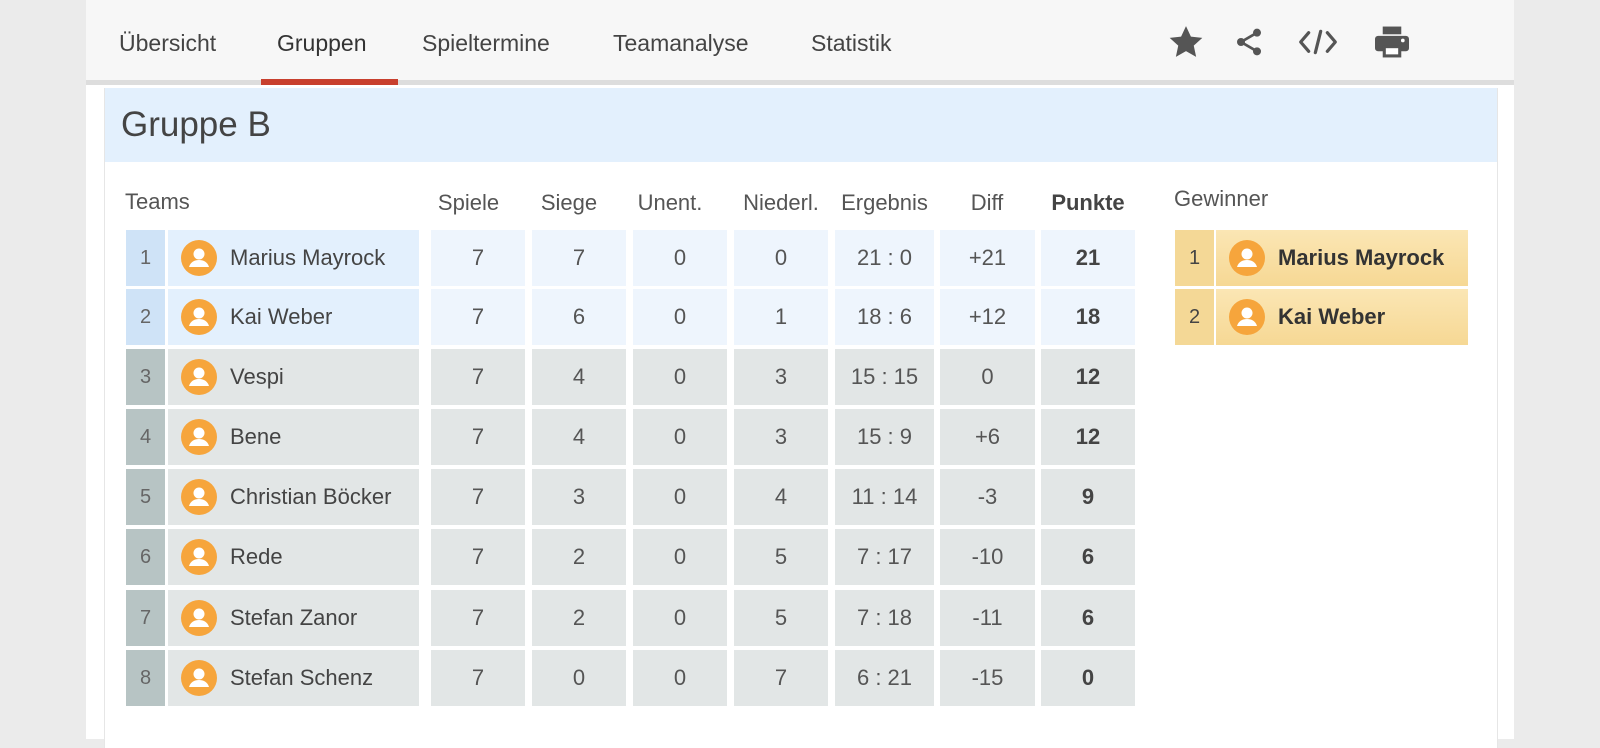 The image size is (1600, 748). I want to click on ergebnis-cell: 18 : 6, so click(884, 317).